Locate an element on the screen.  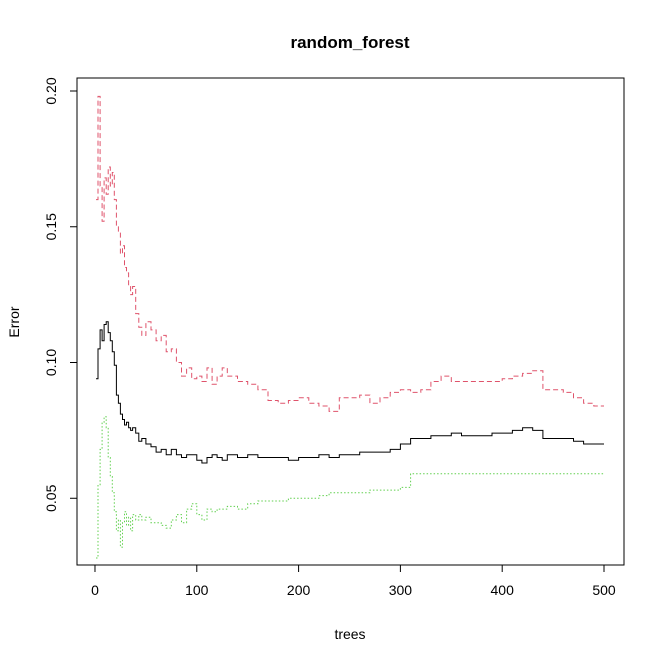
x-axis: 0 100 200 300 400 500 is located at coordinates (353, 581).